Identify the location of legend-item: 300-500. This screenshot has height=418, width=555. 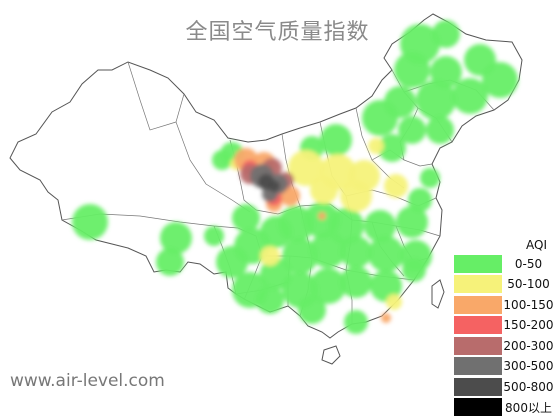
(504, 367).